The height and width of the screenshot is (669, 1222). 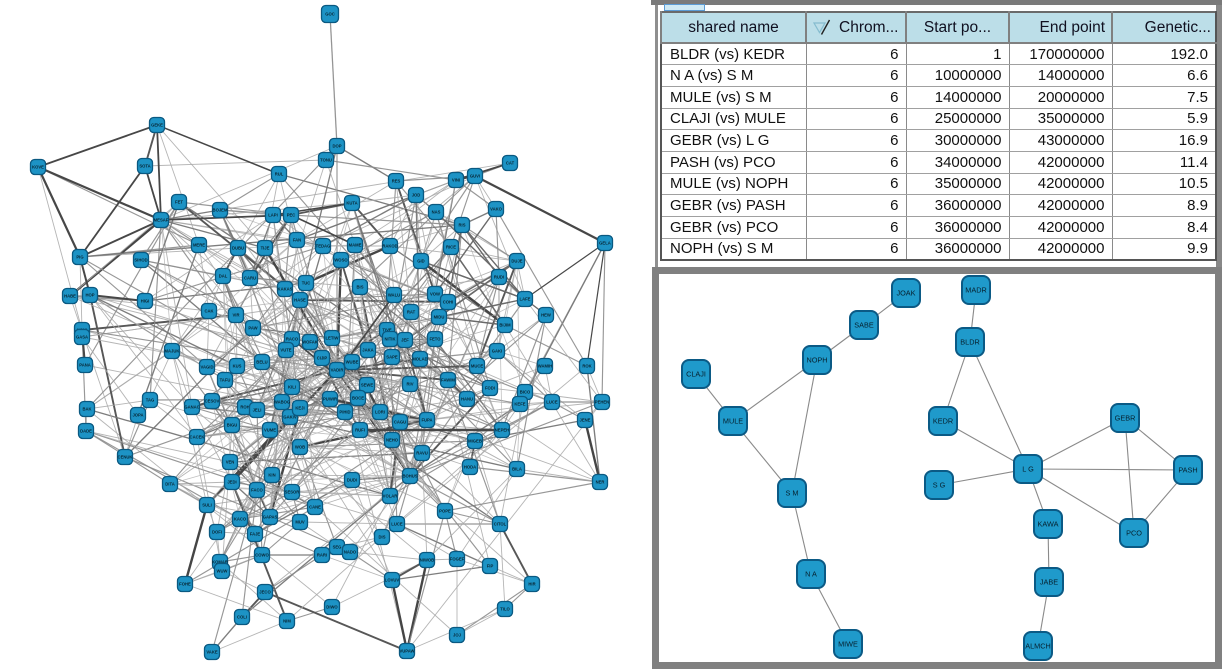 I want to click on svg-text: MUV, so click(x=300, y=522).